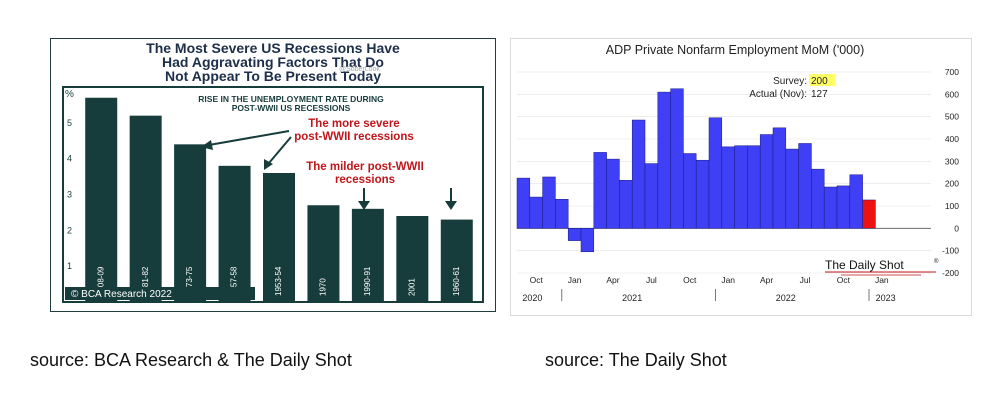 The height and width of the screenshot is (400, 1000). Describe the element at coordinates (952, 161) in the screenshot. I see `y-tick-300: 300` at that location.